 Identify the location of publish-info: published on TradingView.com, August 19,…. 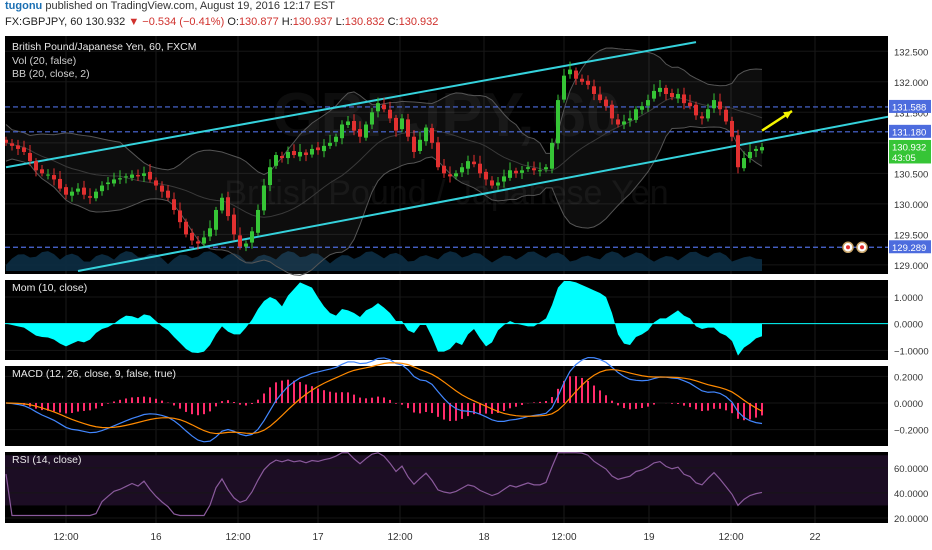
(190, 6).